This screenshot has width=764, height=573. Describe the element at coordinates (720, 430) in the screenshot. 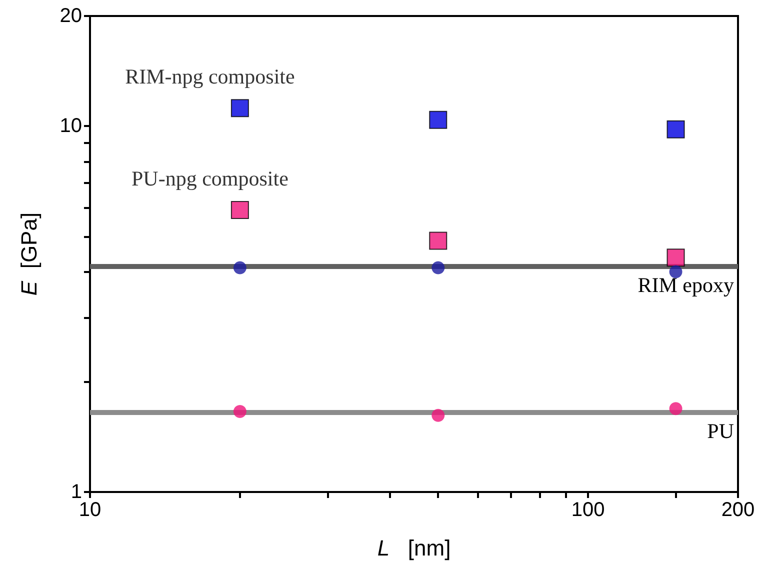

I see `ref-line-label: PU` at that location.